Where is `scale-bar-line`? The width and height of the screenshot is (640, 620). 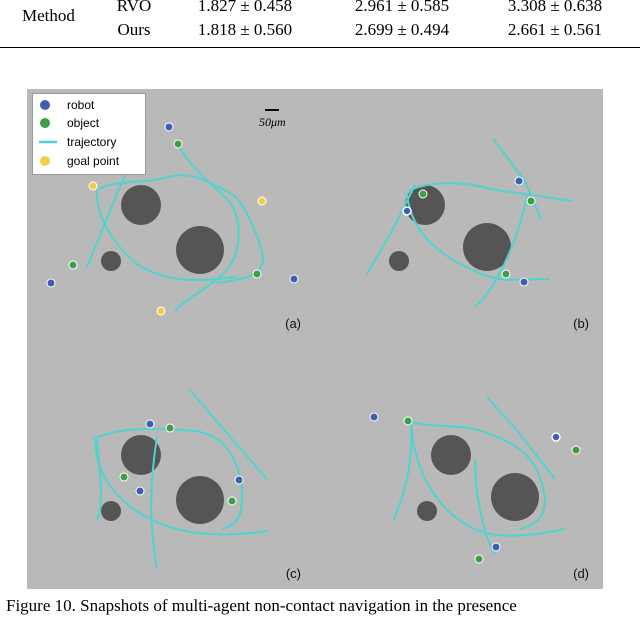 scale-bar-line is located at coordinates (272, 110).